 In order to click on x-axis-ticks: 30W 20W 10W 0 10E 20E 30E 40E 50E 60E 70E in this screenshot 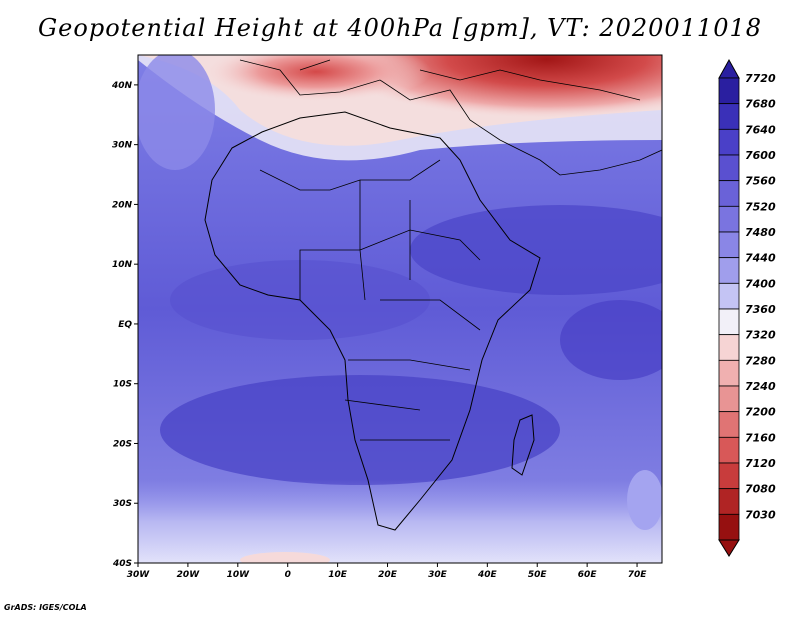, I will do `click(387, 571)`.